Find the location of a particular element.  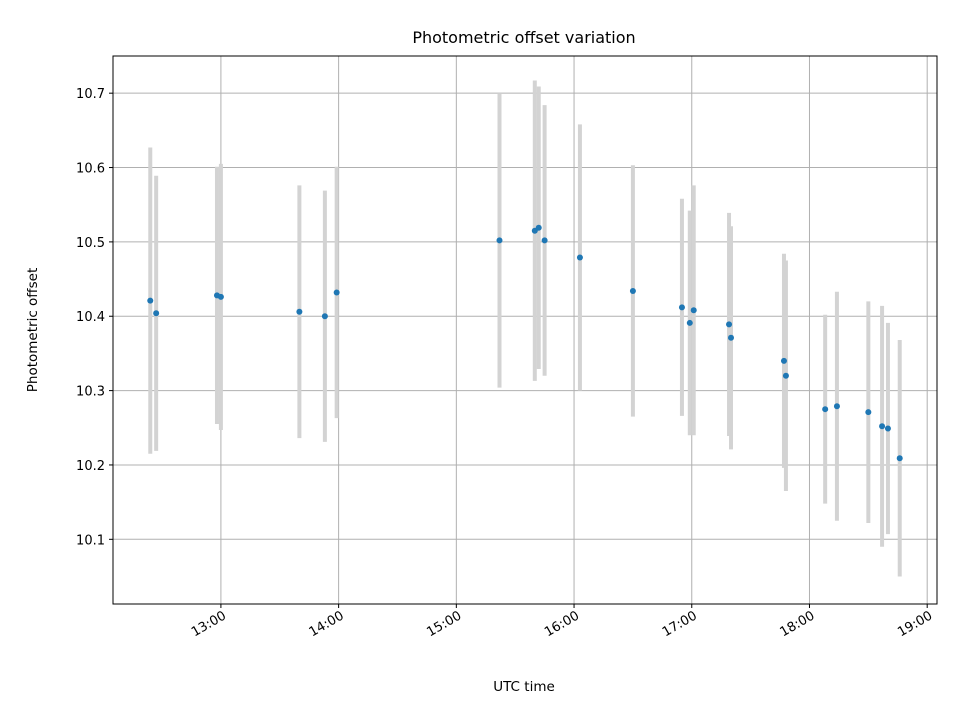

chart-title: Photometric offset variation is located at coordinates (523, 37).